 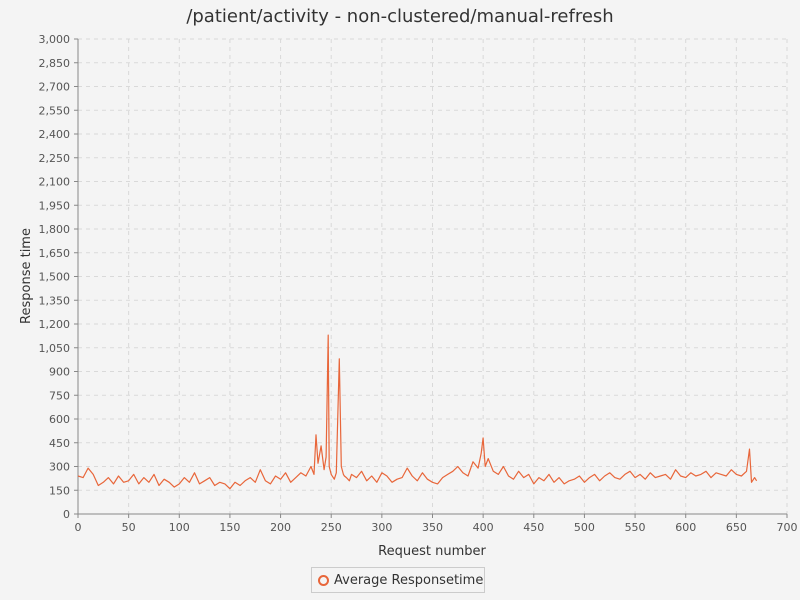 What do you see at coordinates (381, 527) in the screenshot?
I see `x-tick-label: 300` at bounding box center [381, 527].